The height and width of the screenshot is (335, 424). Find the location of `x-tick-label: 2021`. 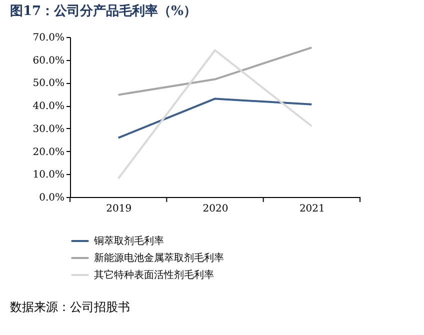

x-tick-label: 2021 is located at coordinates (312, 209).